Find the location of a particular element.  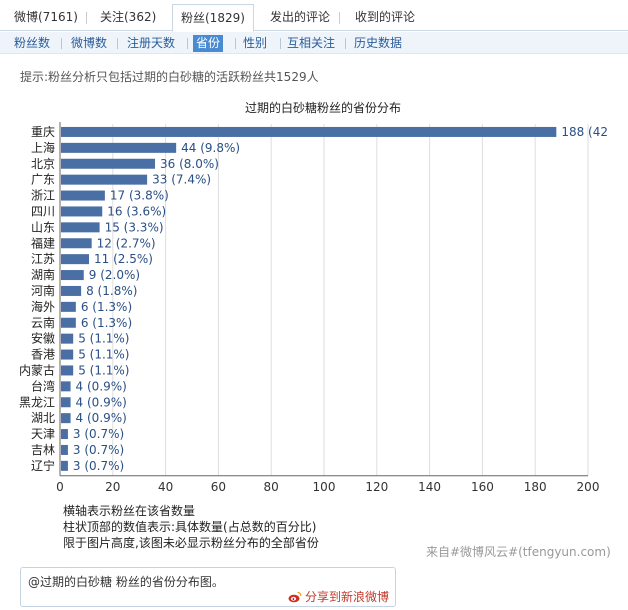

category-label: 山东 is located at coordinates (43, 227).